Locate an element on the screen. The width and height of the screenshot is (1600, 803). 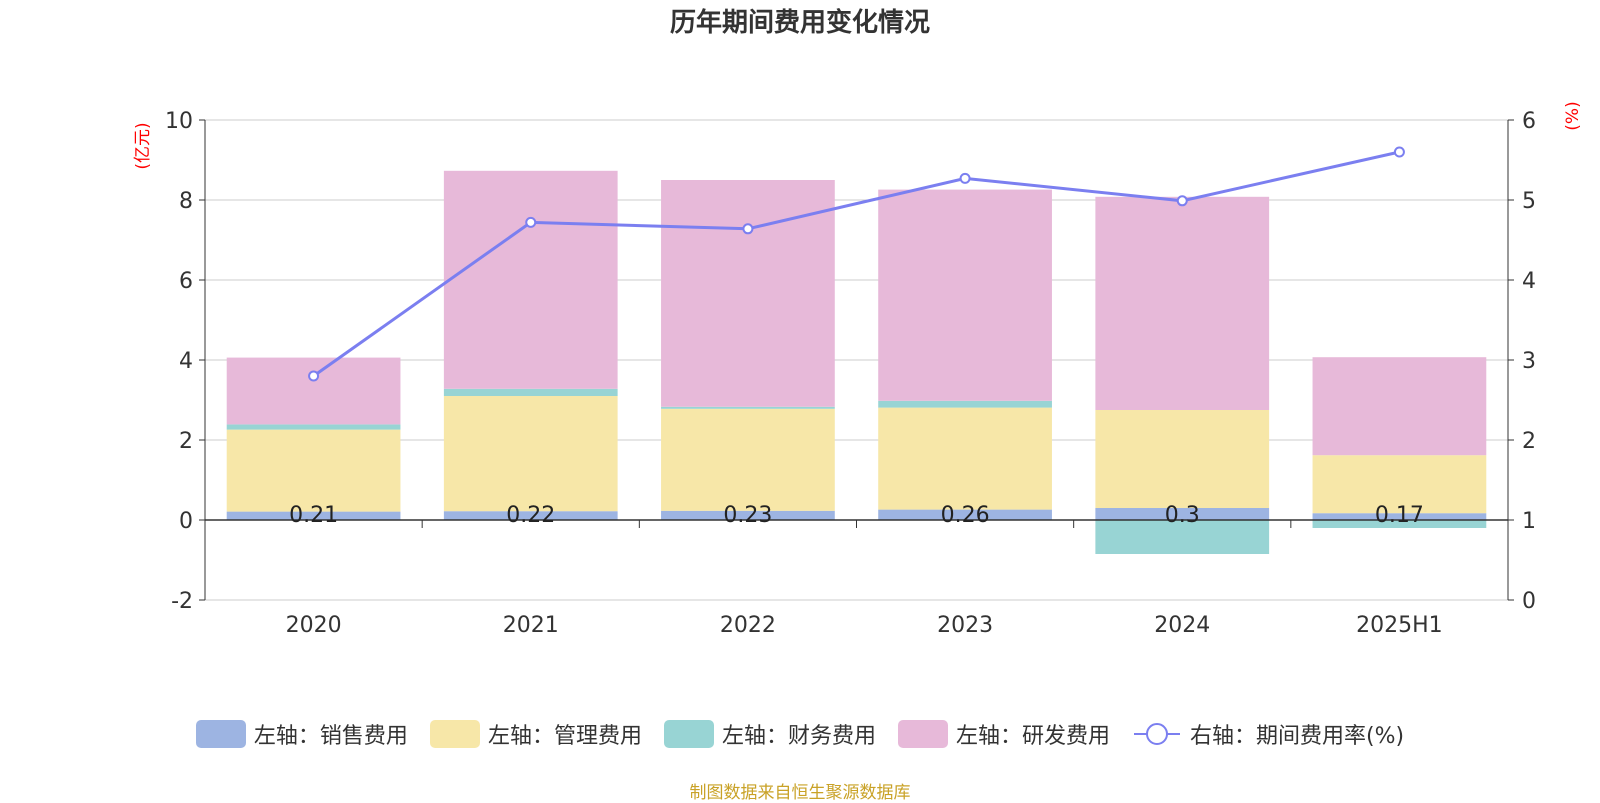
source-note: 制图数据来自恒生聚源数据库 is located at coordinates (800, 793).